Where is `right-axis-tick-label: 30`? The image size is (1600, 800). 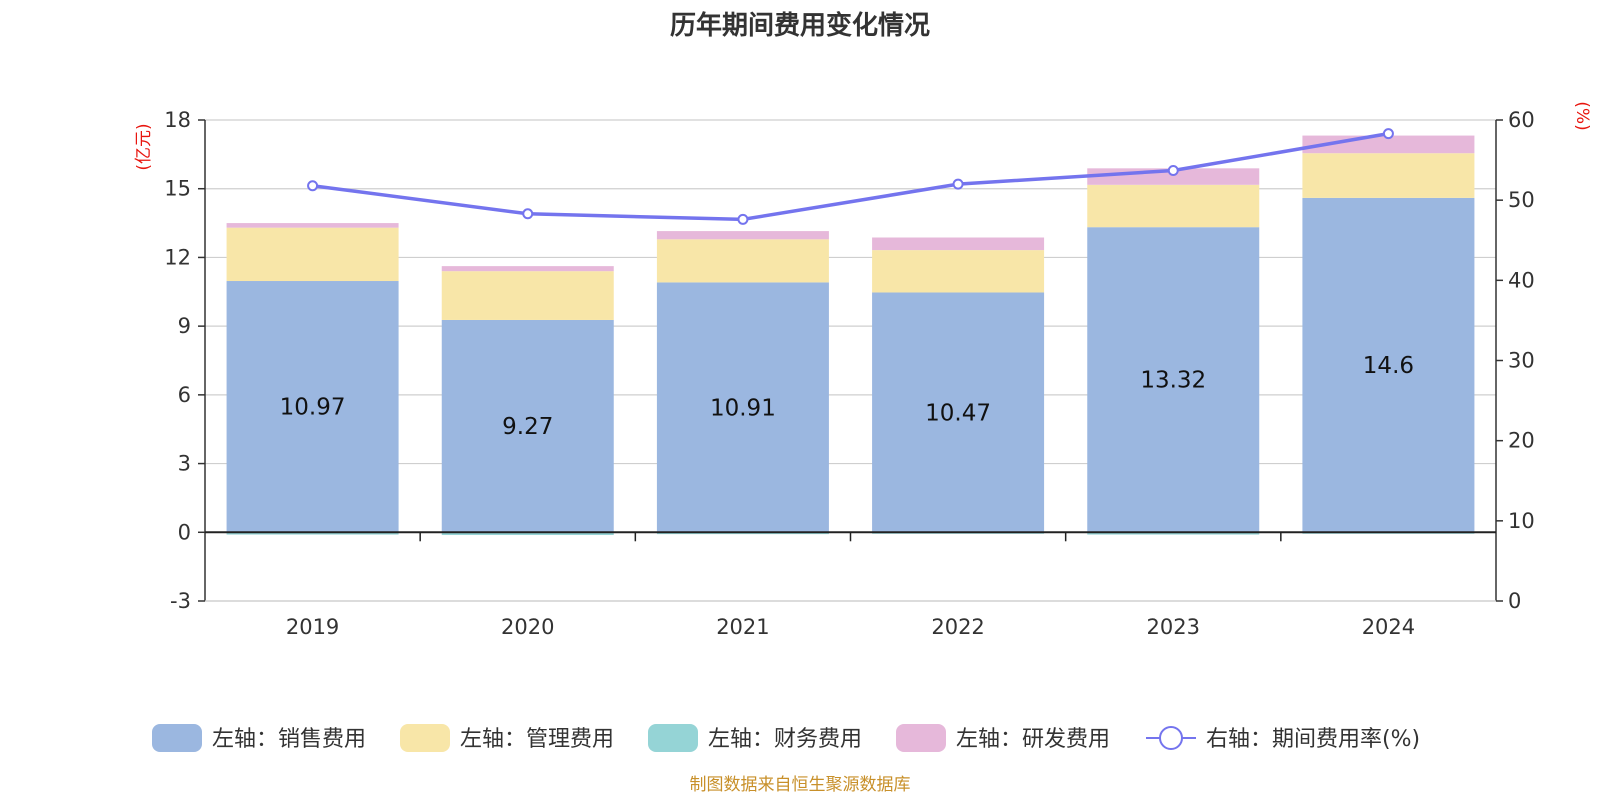
right-axis-tick-label: 30 is located at coordinates (1521, 361).